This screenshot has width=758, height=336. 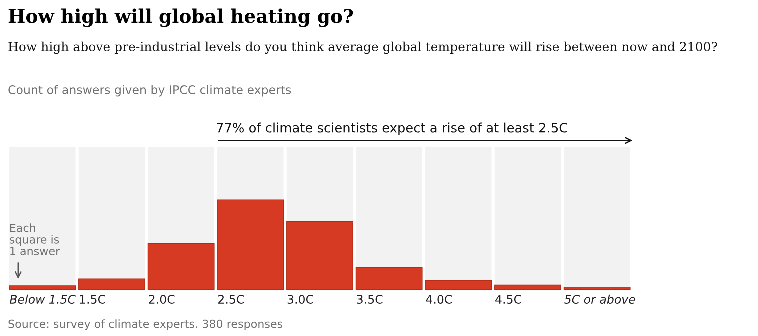 I want to click on chart-title: How high will global heating go?, so click(x=181, y=18).